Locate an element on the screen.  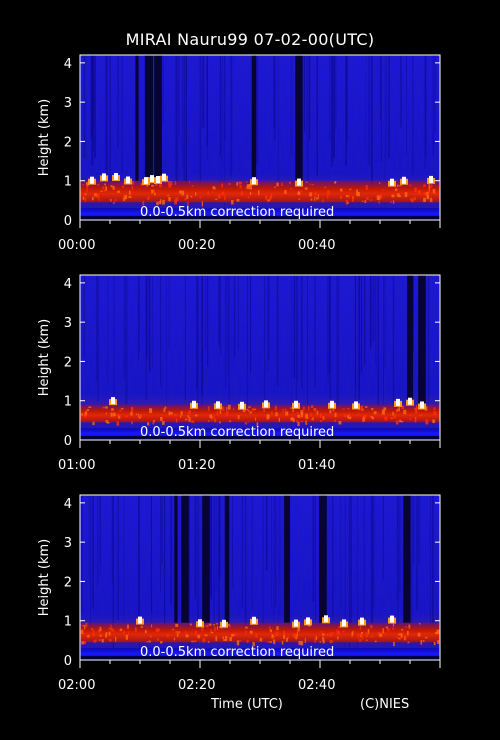
x-tick-label: 00:20 is located at coordinates (196, 245).